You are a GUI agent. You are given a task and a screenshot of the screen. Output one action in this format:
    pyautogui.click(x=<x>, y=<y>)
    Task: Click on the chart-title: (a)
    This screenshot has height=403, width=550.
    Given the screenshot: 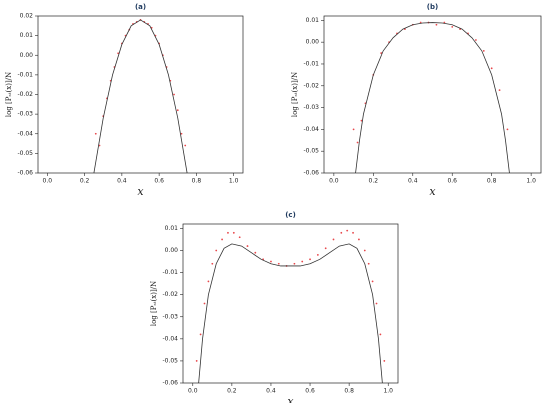 What is the action you would take?
    pyautogui.click(x=140, y=7)
    